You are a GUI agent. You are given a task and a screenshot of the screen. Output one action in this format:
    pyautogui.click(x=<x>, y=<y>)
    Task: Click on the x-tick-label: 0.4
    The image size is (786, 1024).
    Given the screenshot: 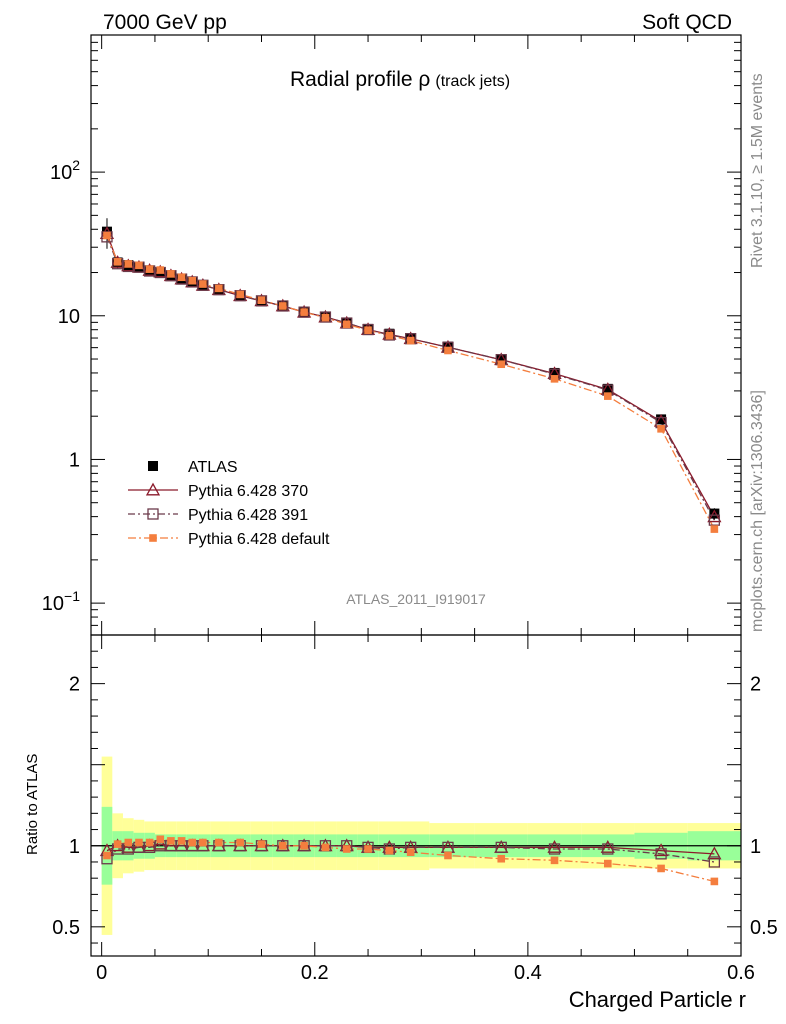 What is the action you would take?
    pyautogui.click(x=528, y=973)
    